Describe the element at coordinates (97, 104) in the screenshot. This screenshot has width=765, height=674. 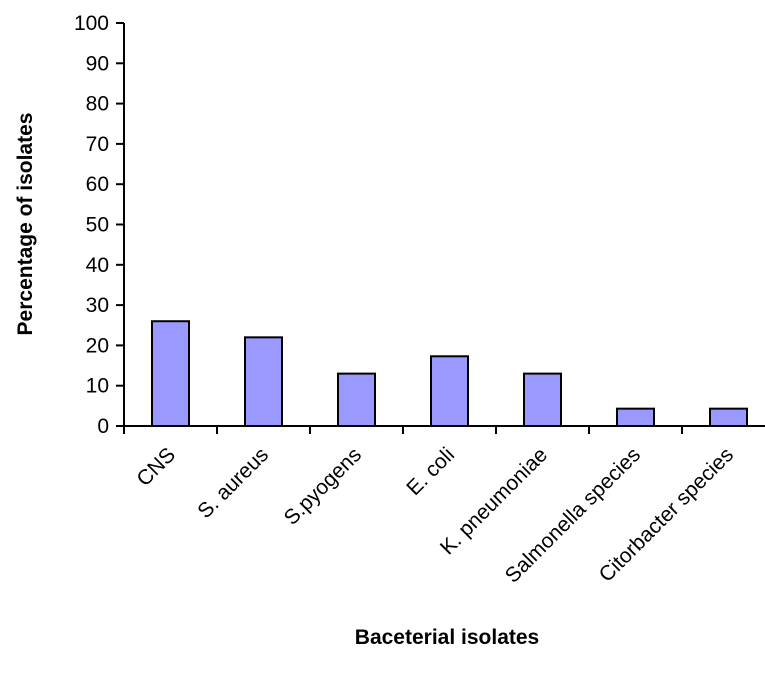
I see `y-tick-label: 80` at that location.